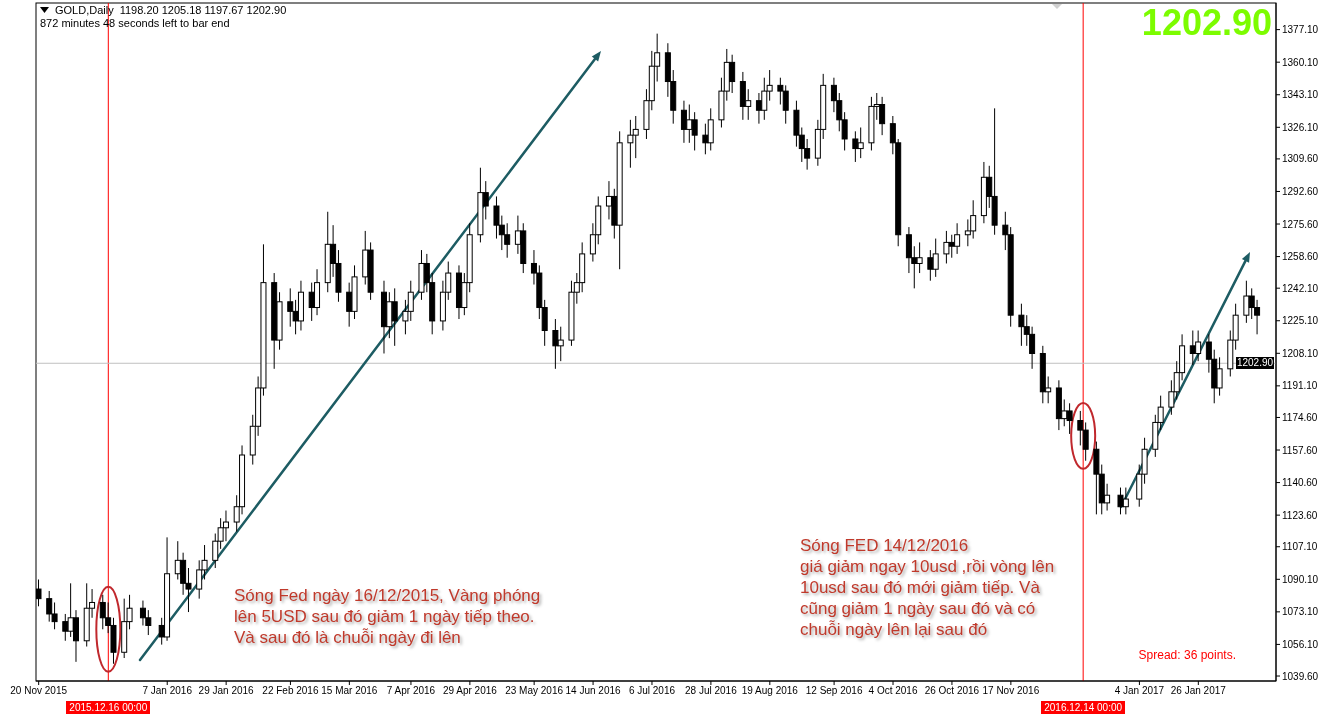  What do you see at coordinates (1011, 691) in the screenshot?
I see `x-tick-label: 17 Nov 2016` at bounding box center [1011, 691].